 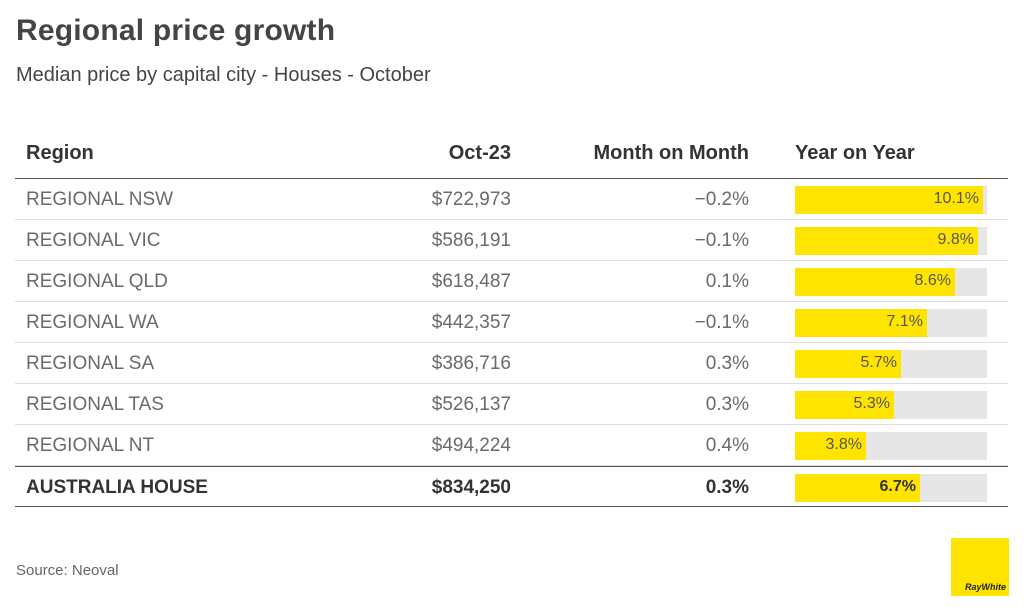 What do you see at coordinates (511, 281) in the screenshot?
I see `table-row: REGIONAL QLD $618,487 0.1% 8.6%` at bounding box center [511, 281].